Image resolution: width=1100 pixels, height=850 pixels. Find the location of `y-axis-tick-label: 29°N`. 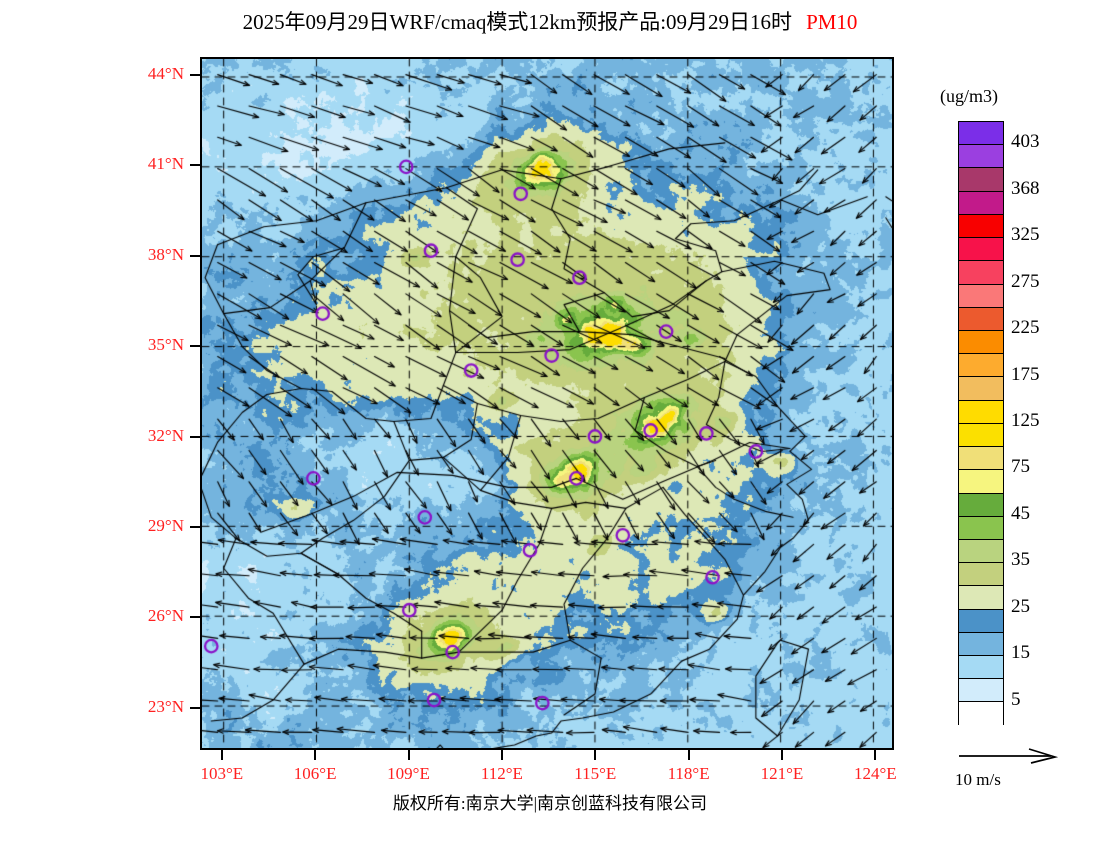

y-axis-tick-label: 29°N is located at coordinates (165, 526).